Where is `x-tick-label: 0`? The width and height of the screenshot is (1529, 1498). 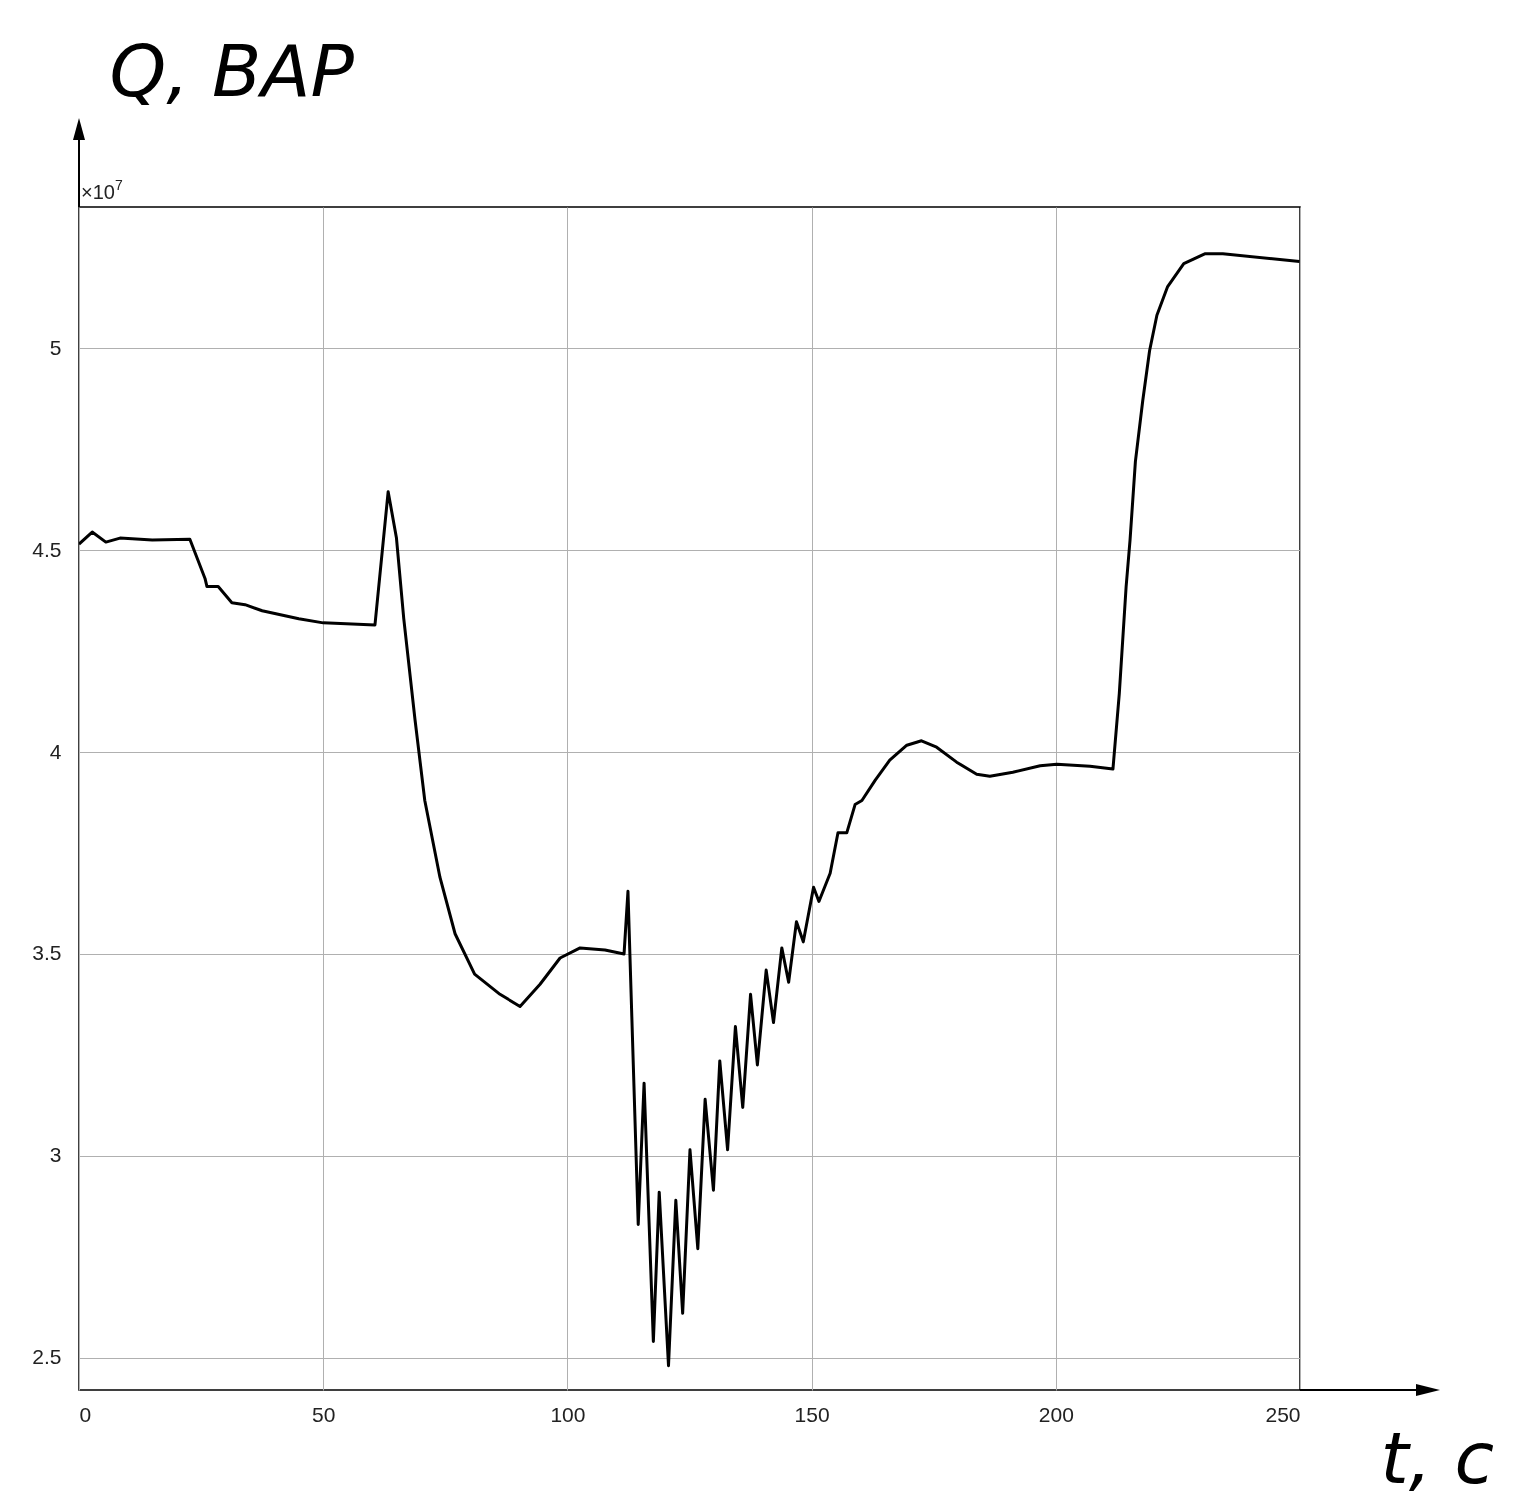
x-tick-label: 0 is located at coordinates (85, 1414).